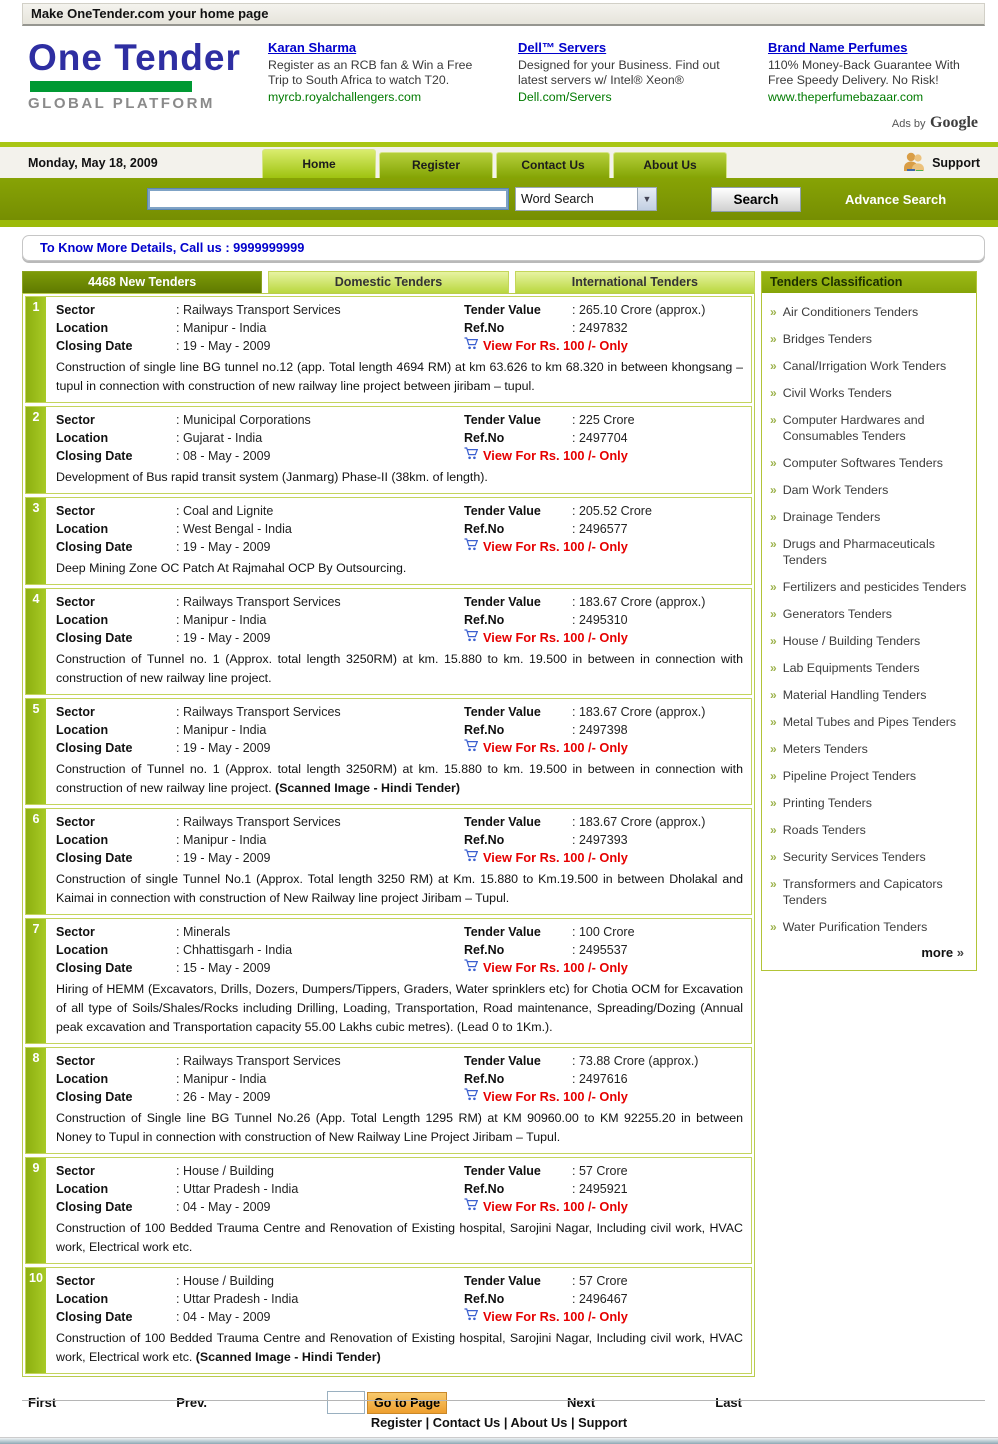 The height and width of the screenshot is (1444, 998). Describe the element at coordinates (42, 1402) in the screenshot. I see `first-page-link: First` at that location.